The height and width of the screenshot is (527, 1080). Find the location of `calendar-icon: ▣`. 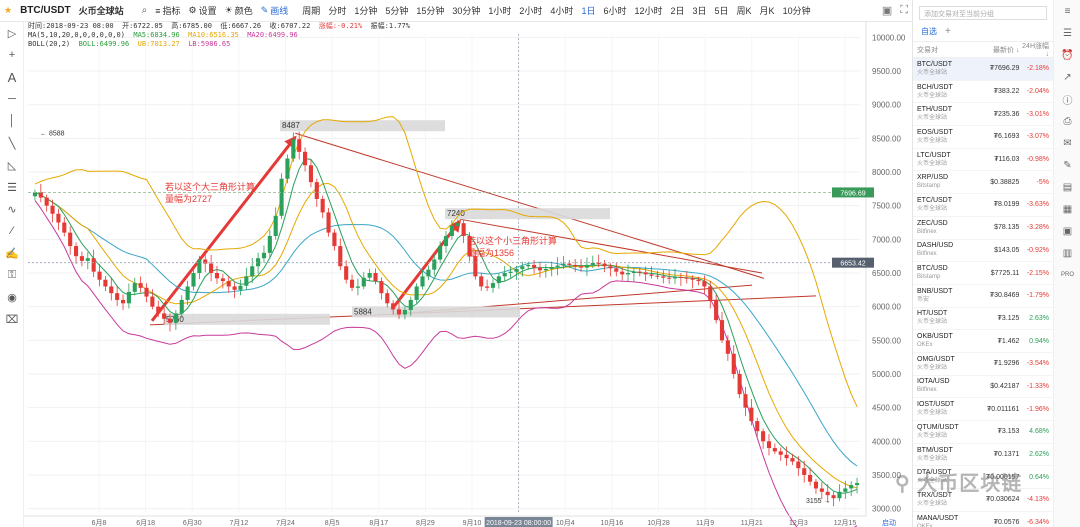

calendar-icon: ▣ is located at coordinates (1067, 231).